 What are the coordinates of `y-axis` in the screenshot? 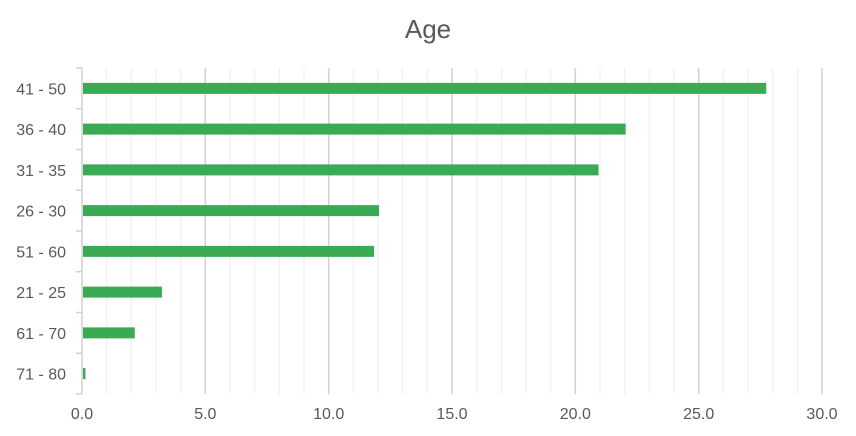 It's located at (79, 231).